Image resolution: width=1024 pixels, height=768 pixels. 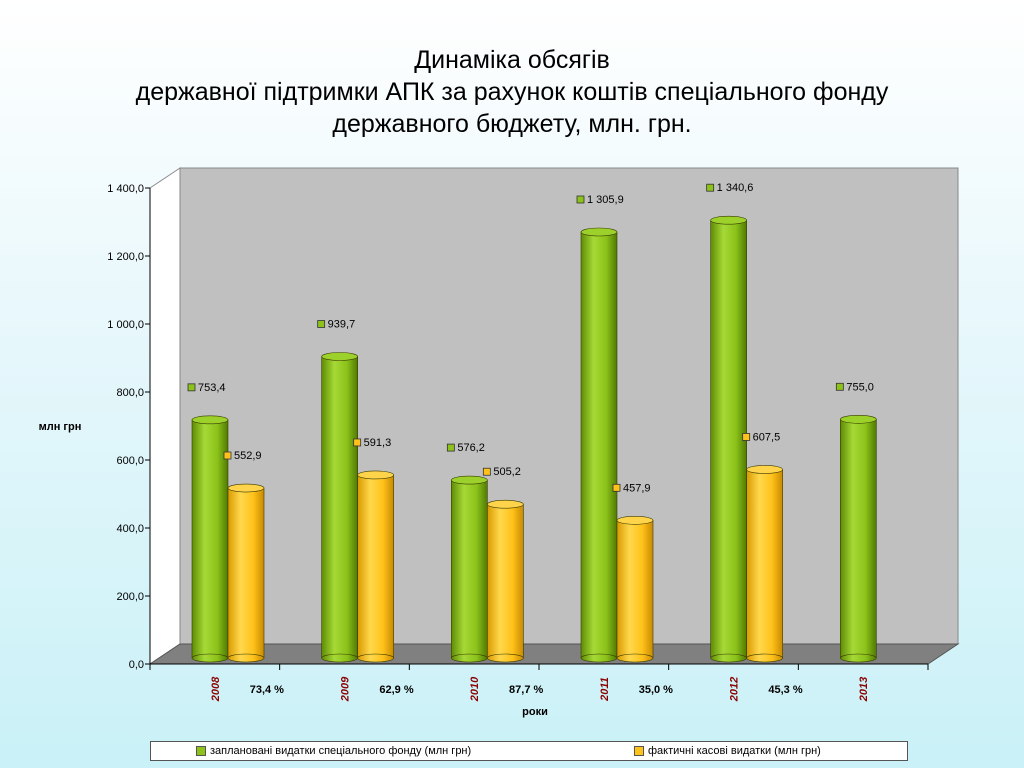 I want to click on percentage-label: 87,7 %, so click(x=526, y=690).